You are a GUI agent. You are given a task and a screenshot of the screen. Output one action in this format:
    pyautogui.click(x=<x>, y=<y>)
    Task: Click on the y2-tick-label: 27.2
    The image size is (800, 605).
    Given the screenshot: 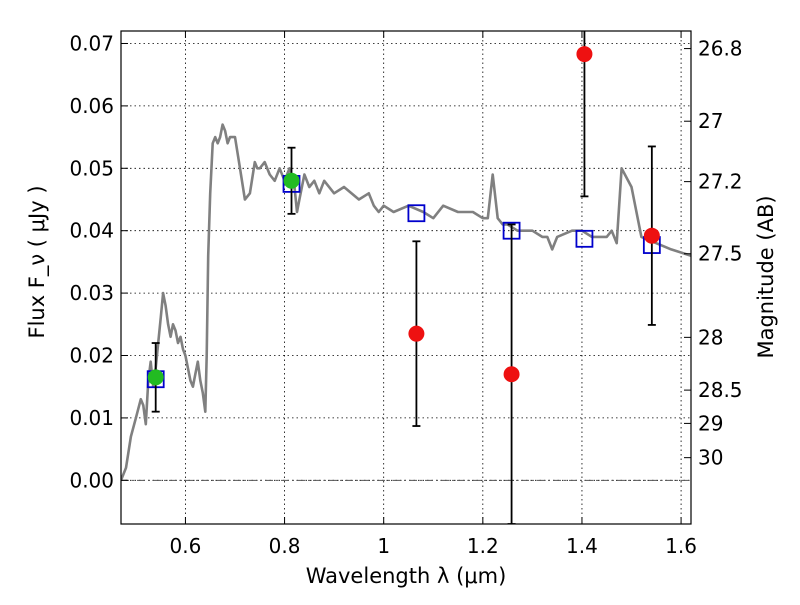 What is the action you would take?
    pyautogui.click(x=720, y=182)
    